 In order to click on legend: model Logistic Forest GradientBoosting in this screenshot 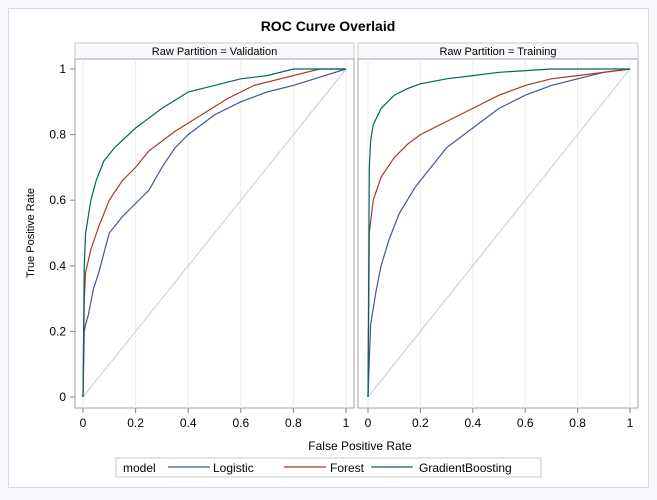, I will do `click(328, 467)`.